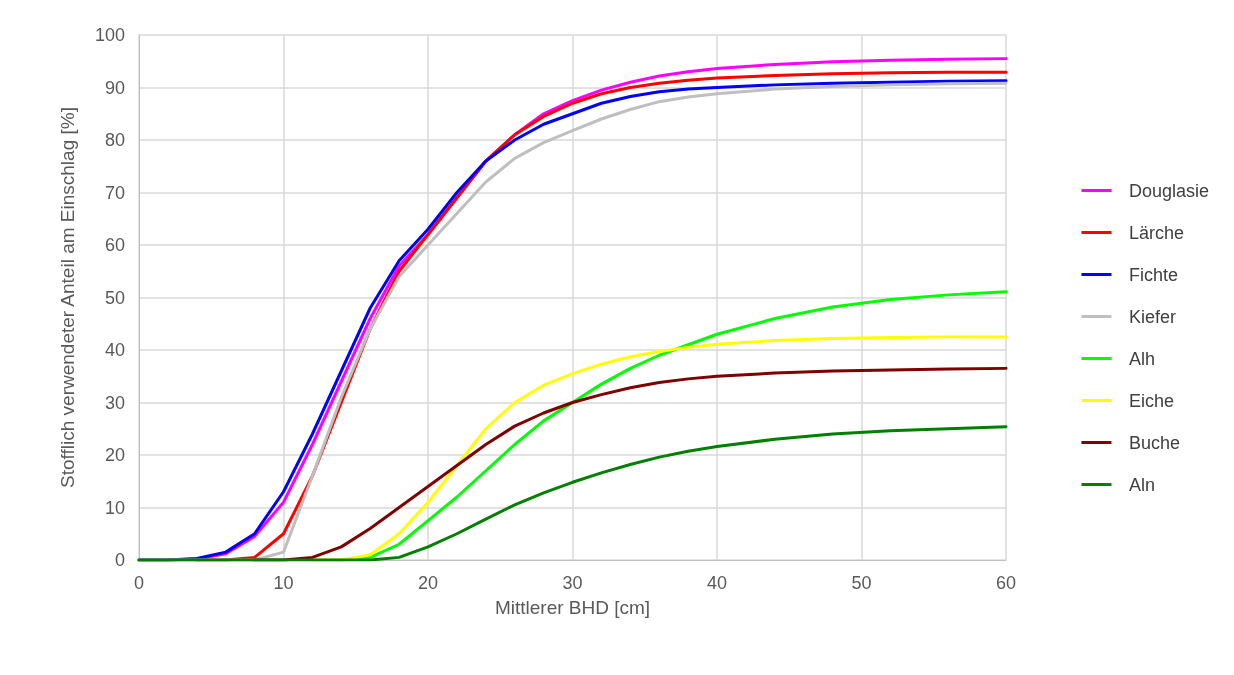 The image size is (1234, 675). I want to click on x-tick-label: 40, so click(717, 583).